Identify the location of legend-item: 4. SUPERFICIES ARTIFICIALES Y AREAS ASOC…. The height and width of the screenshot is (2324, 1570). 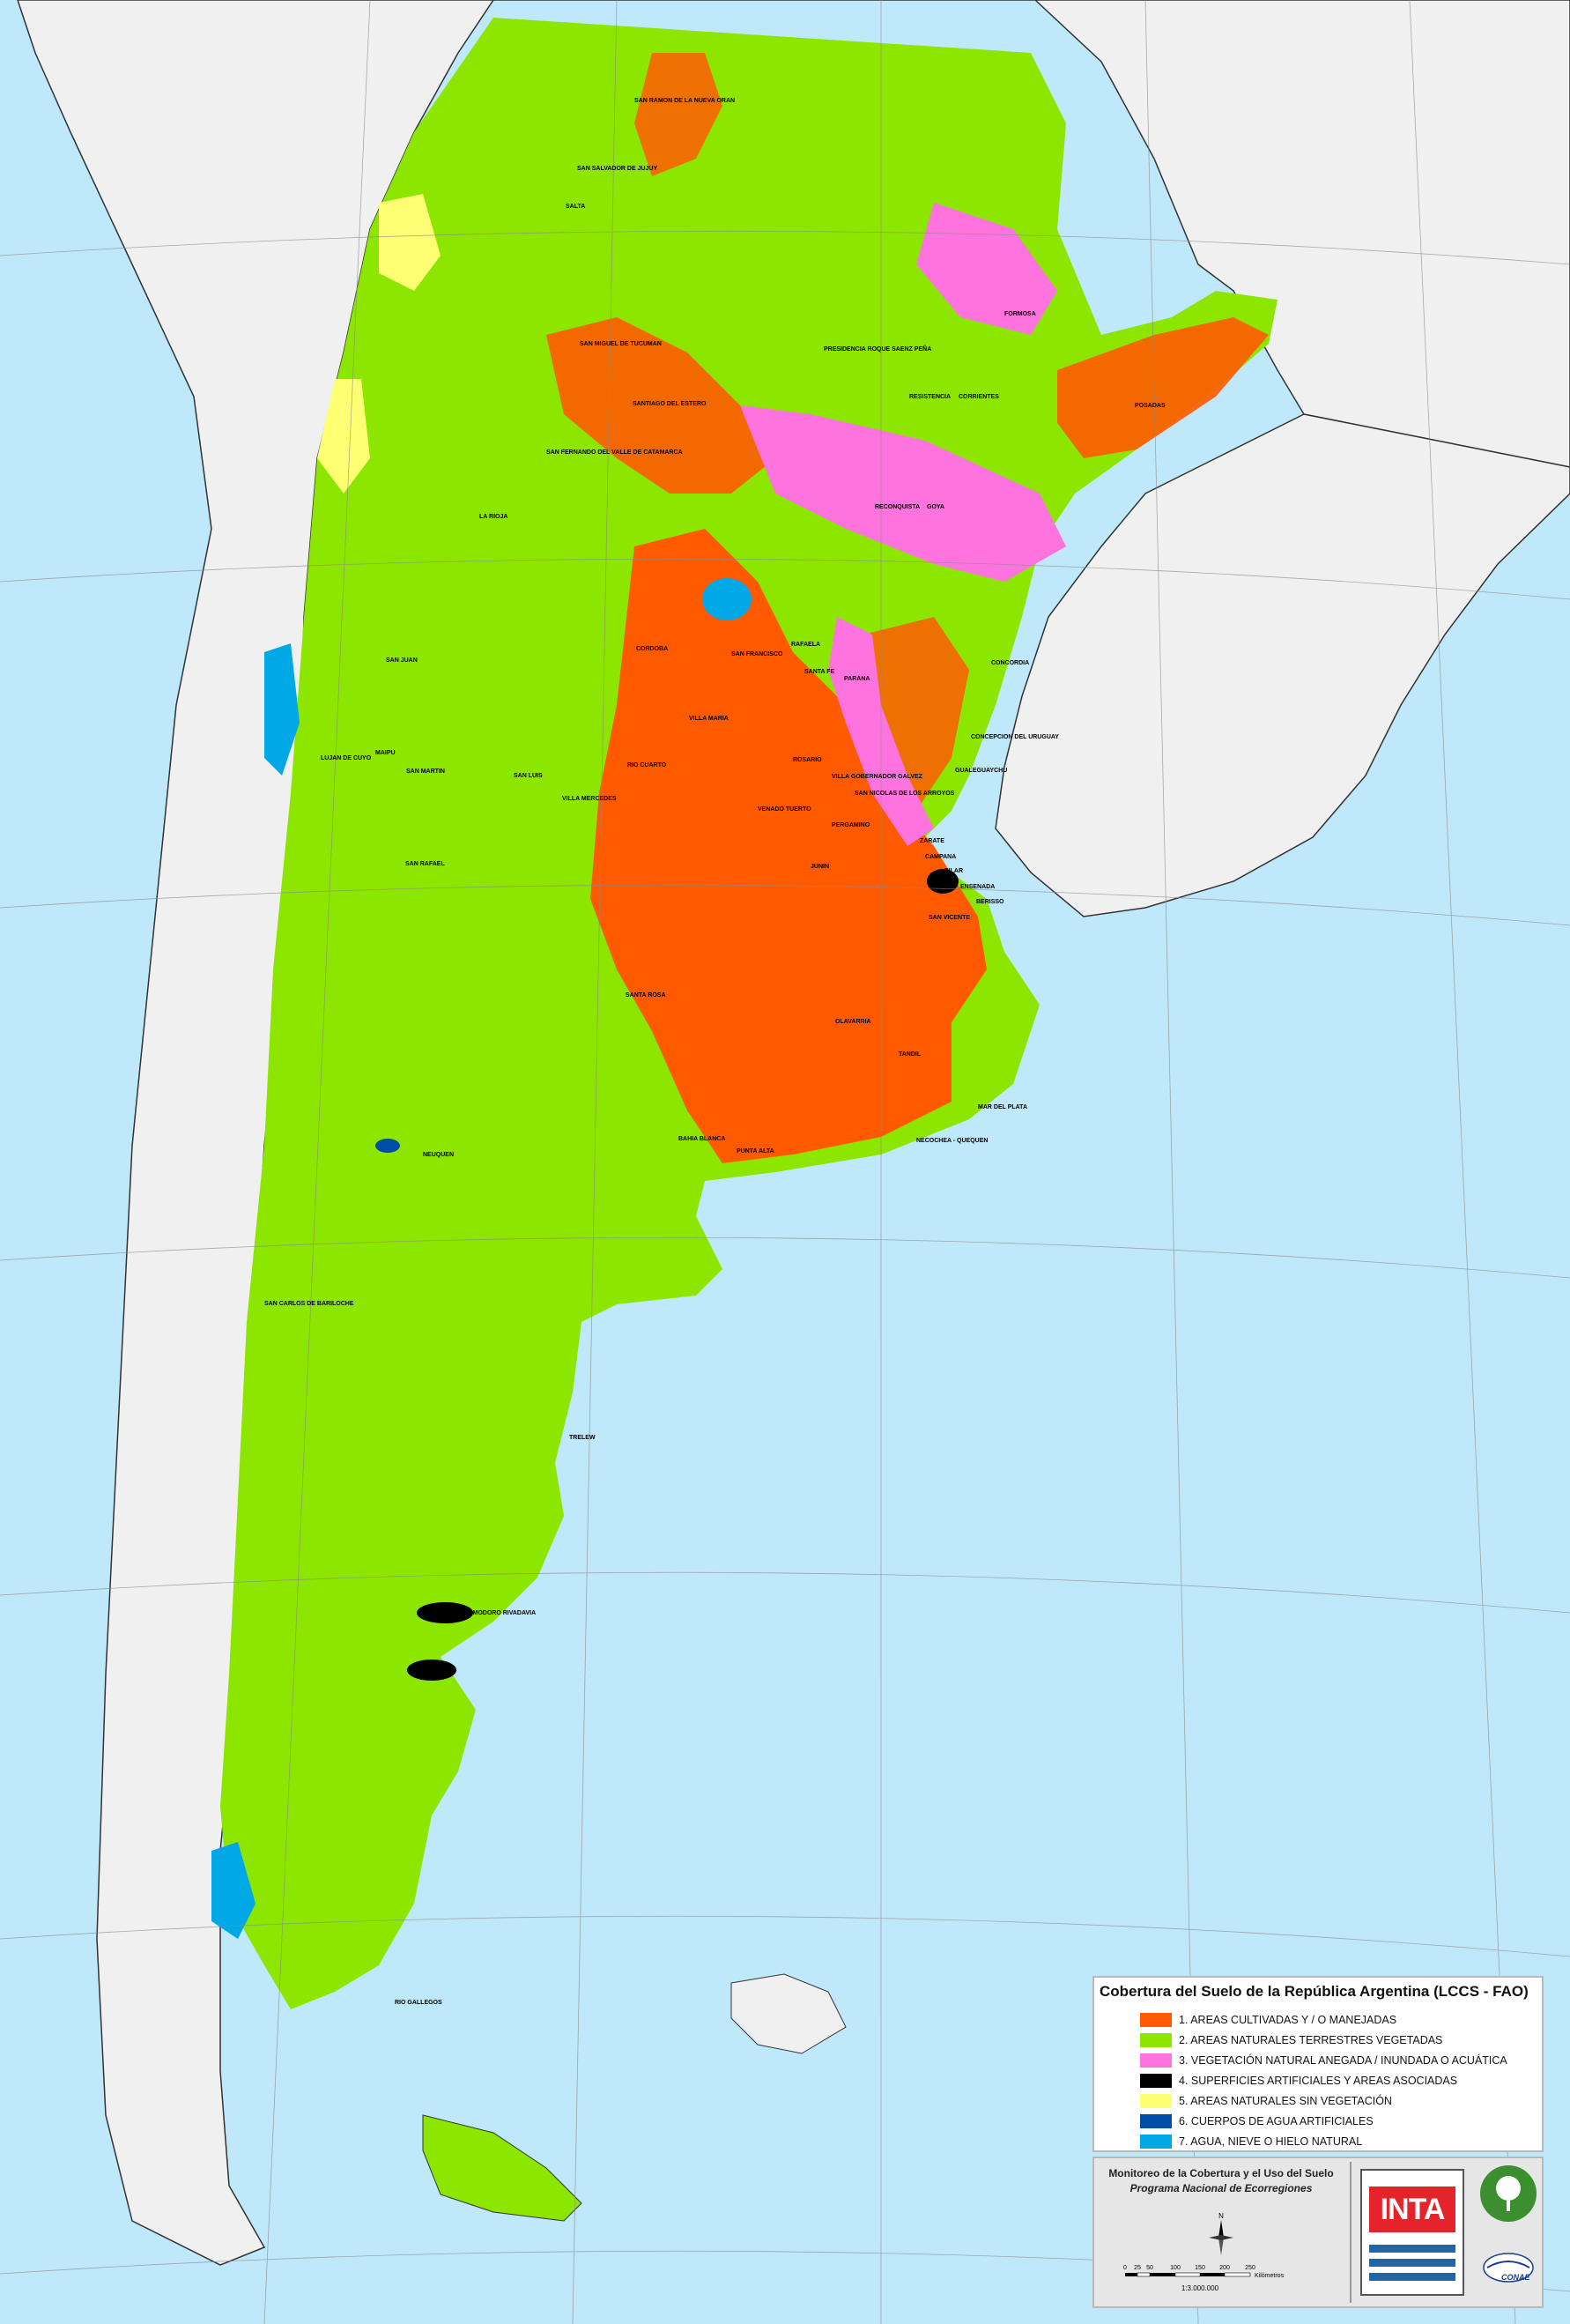
(1323, 2080).